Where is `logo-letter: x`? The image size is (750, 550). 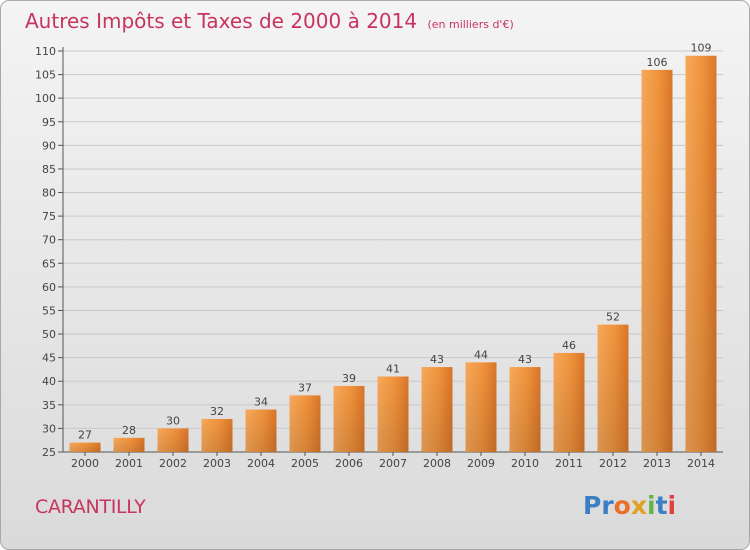 logo-letter: x is located at coordinates (638, 505).